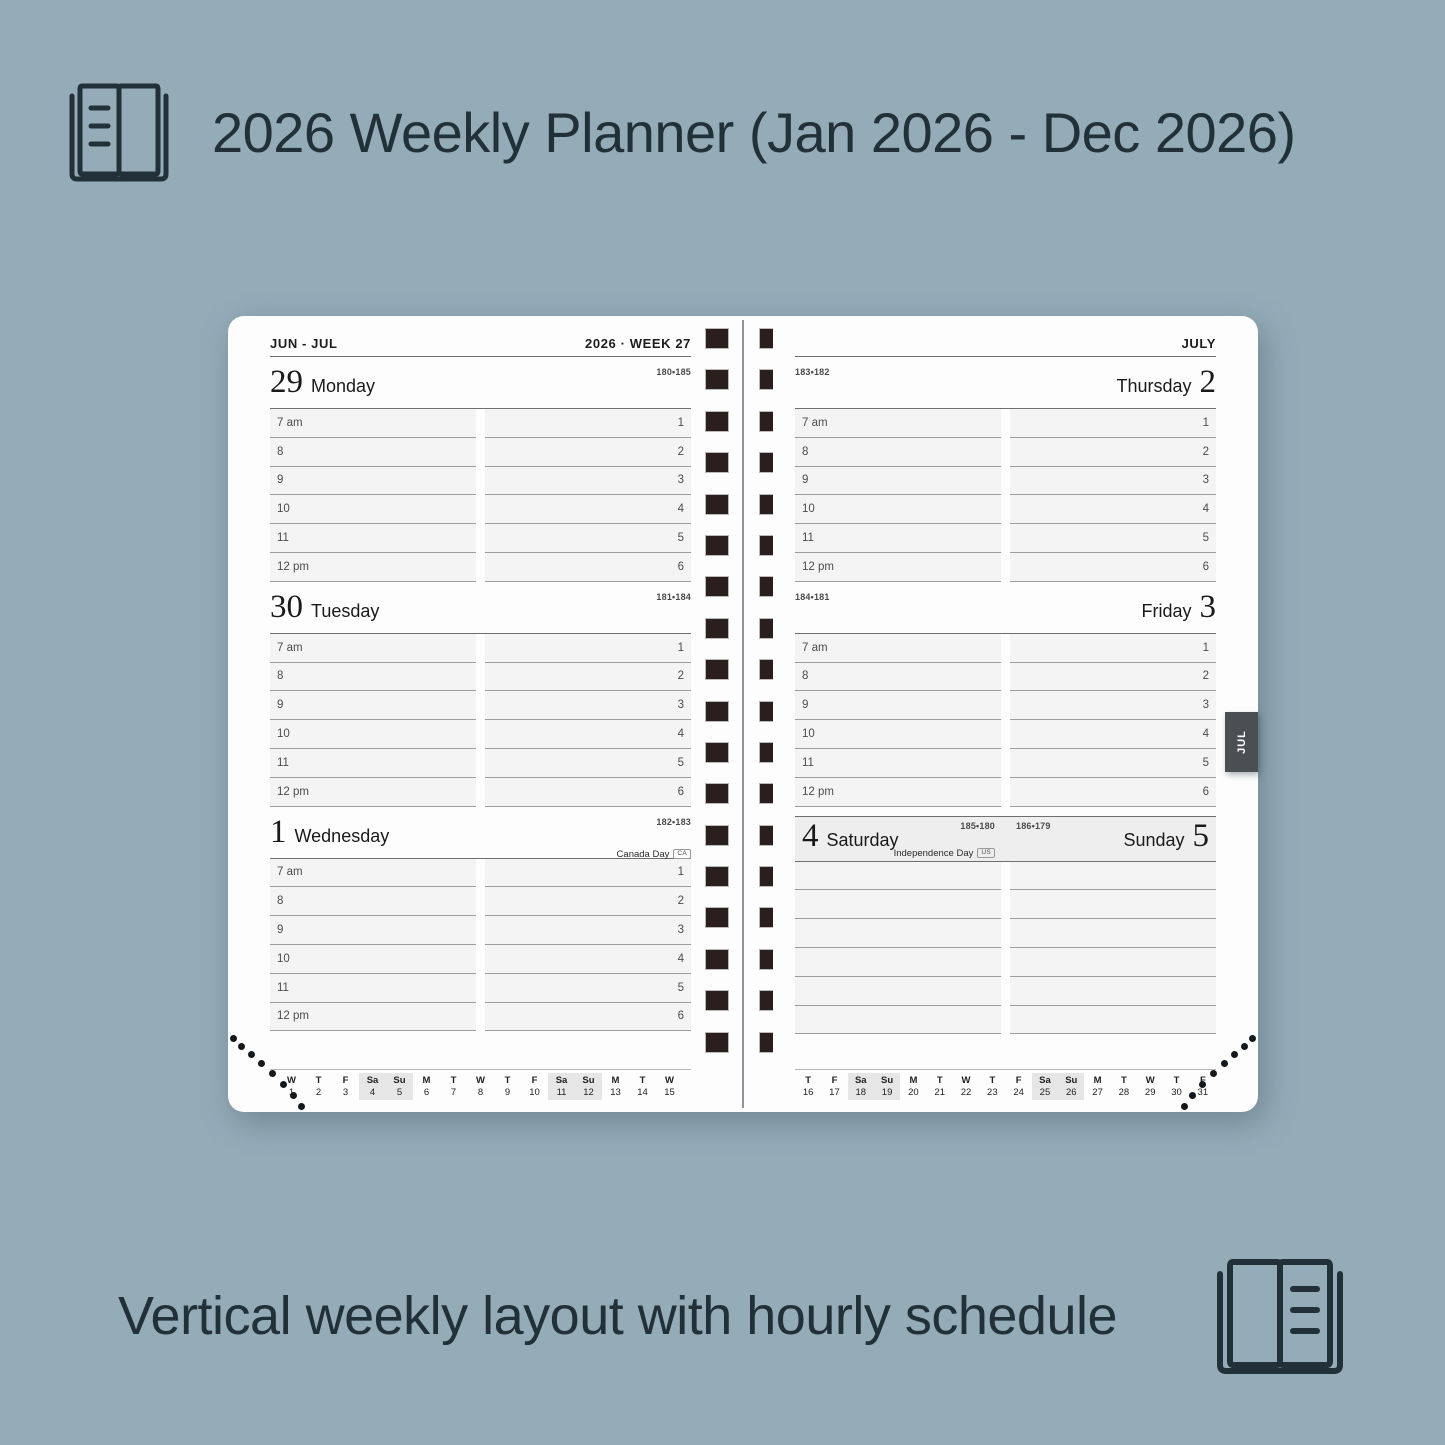 The width and height of the screenshot is (1445, 1445). I want to click on month-strip-day: Sa 18, so click(860, 1086).